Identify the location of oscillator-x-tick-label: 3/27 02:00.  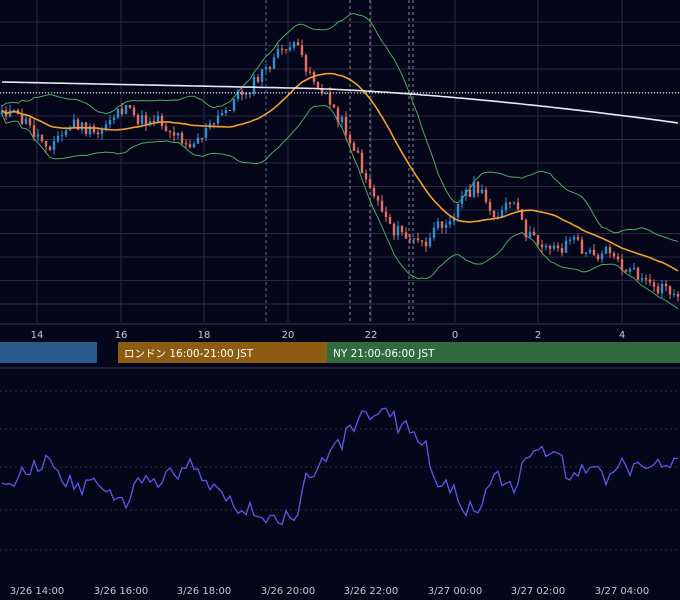
(538, 591).